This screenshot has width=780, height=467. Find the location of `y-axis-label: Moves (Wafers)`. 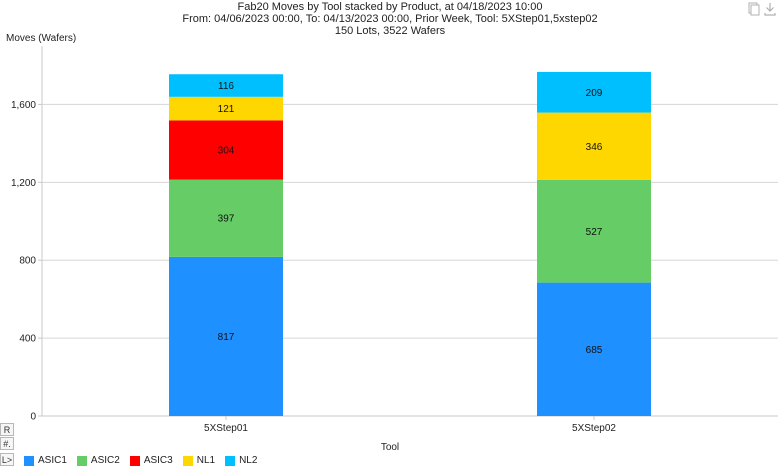

y-axis-label: Moves (Wafers) is located at coordinates (41, 38).